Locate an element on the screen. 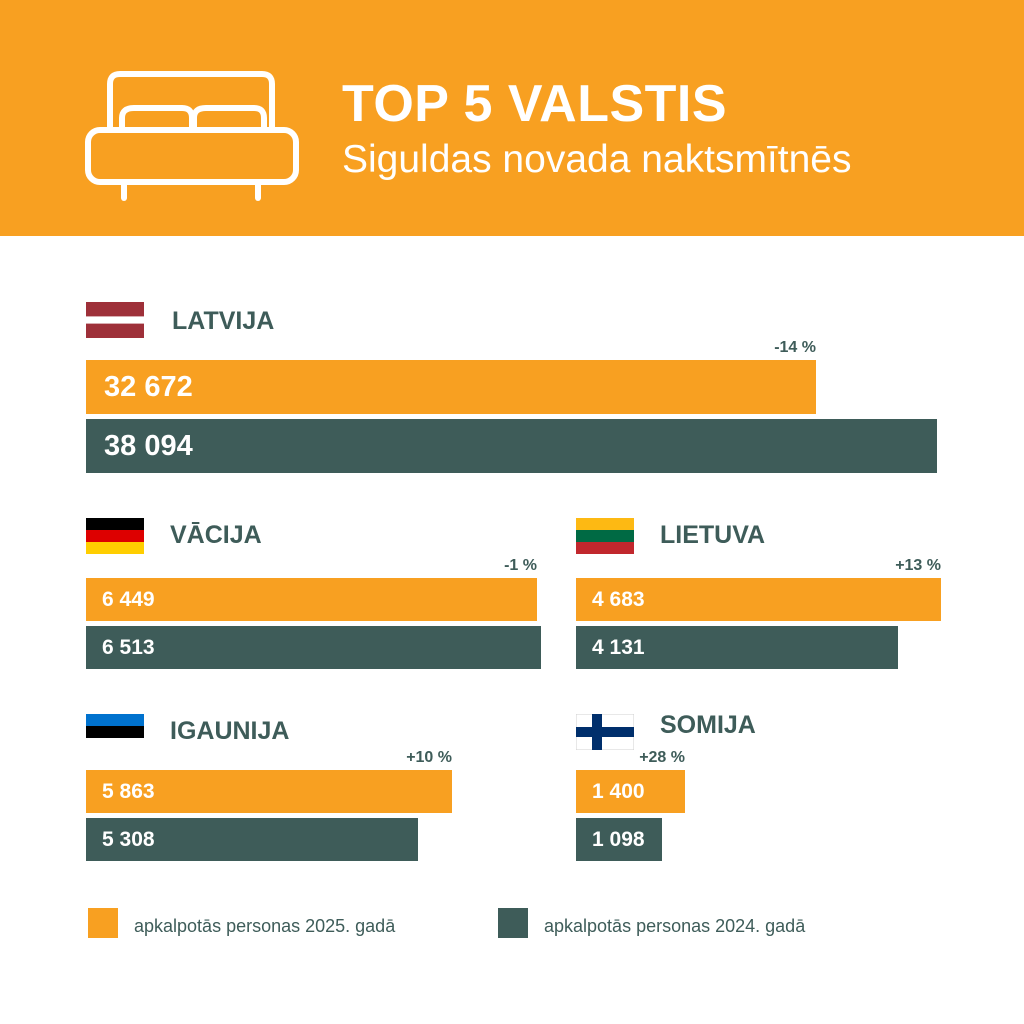 This screenshot has width=1024, height=1024. page-subtitle: Siguldas novada naktsmītnēs is located at coordinates (597, 159).